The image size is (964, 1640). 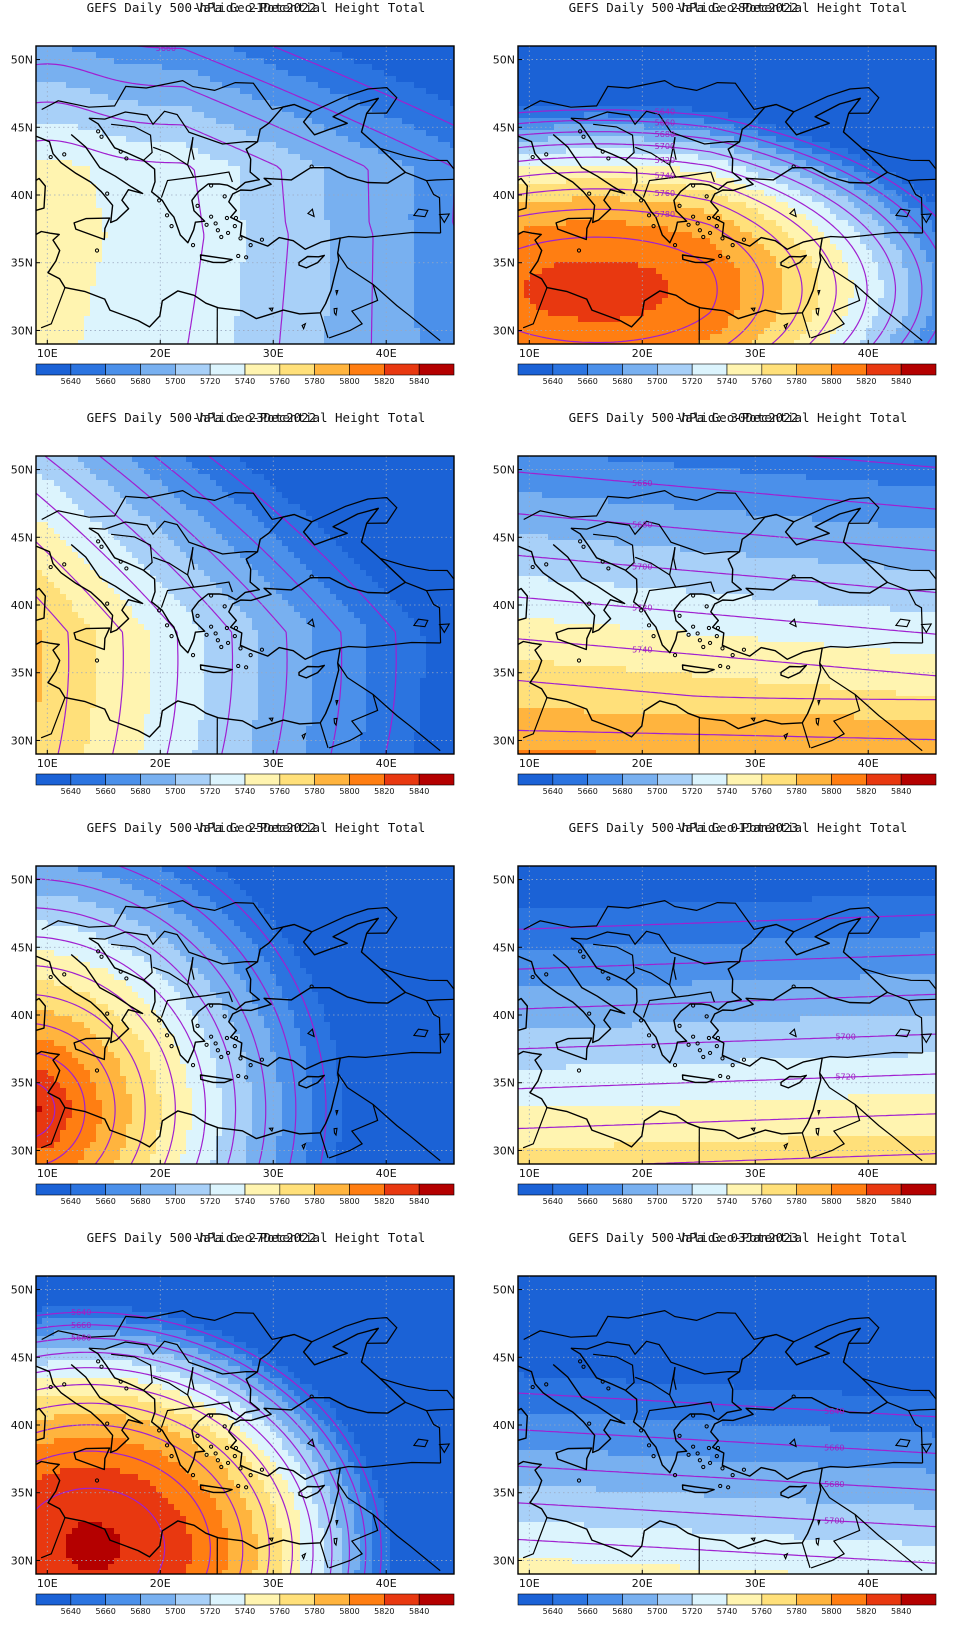 I want to click on colorbar-label: 5640, so click(x=71, y=381).